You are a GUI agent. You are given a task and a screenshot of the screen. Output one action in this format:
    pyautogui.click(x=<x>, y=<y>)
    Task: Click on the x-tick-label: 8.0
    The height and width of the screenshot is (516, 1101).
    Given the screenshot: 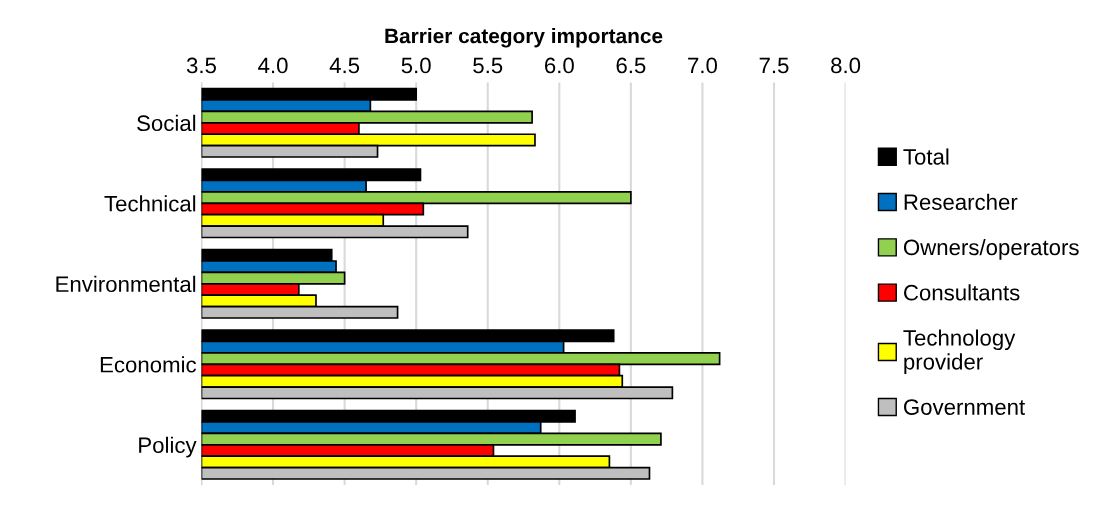 What is the action you would take?
    pyautogui.click(x=846, y=65)
    